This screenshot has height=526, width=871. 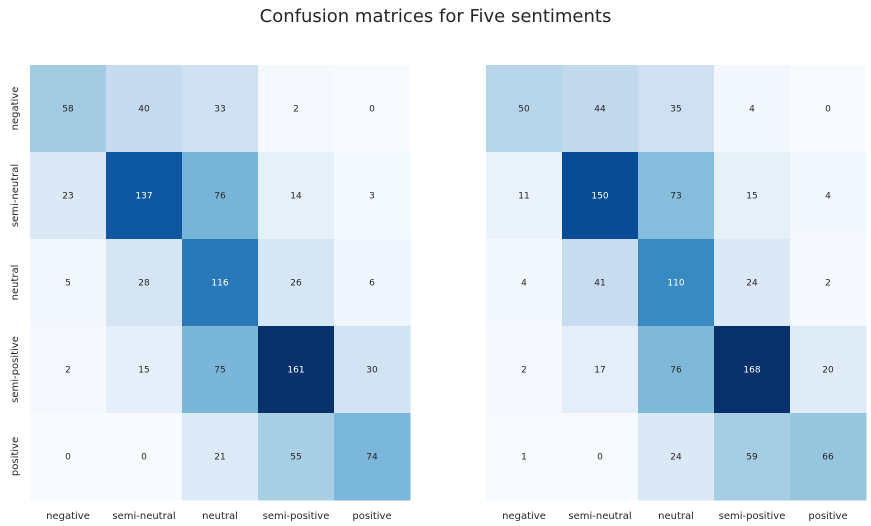 I want to click on cell-value-1-0-2: 35, so click(x=675, y=110).